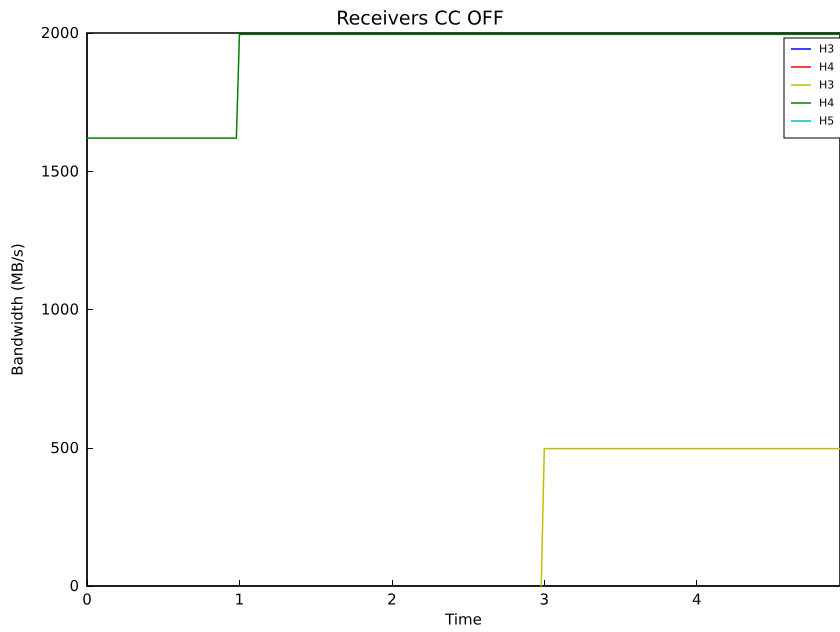 This screenshot has height=632, width=840. I want to click on x-tick-label: 1, so click(239, 599).